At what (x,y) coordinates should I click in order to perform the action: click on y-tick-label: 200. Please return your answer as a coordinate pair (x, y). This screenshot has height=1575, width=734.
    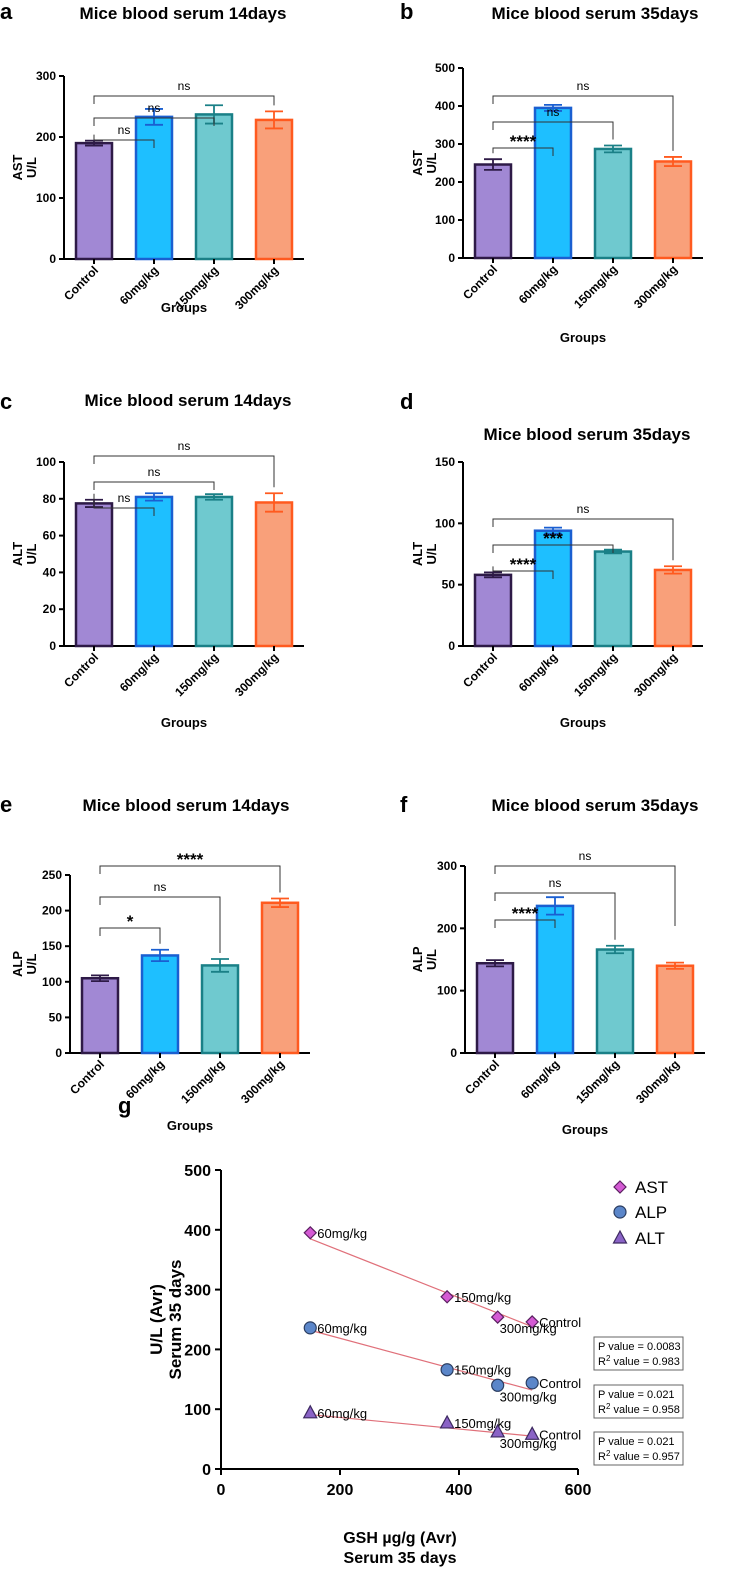
    Looking at the image, I should click on (445, 182).